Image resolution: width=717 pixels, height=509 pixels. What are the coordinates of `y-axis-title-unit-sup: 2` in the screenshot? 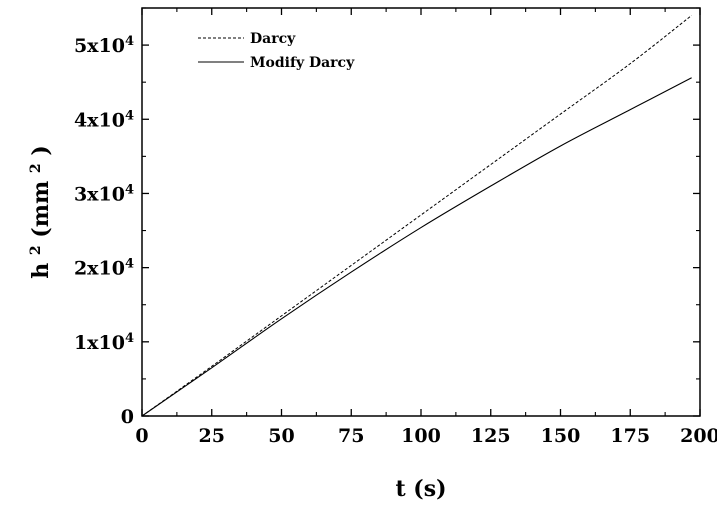 It's located at (36, 168).